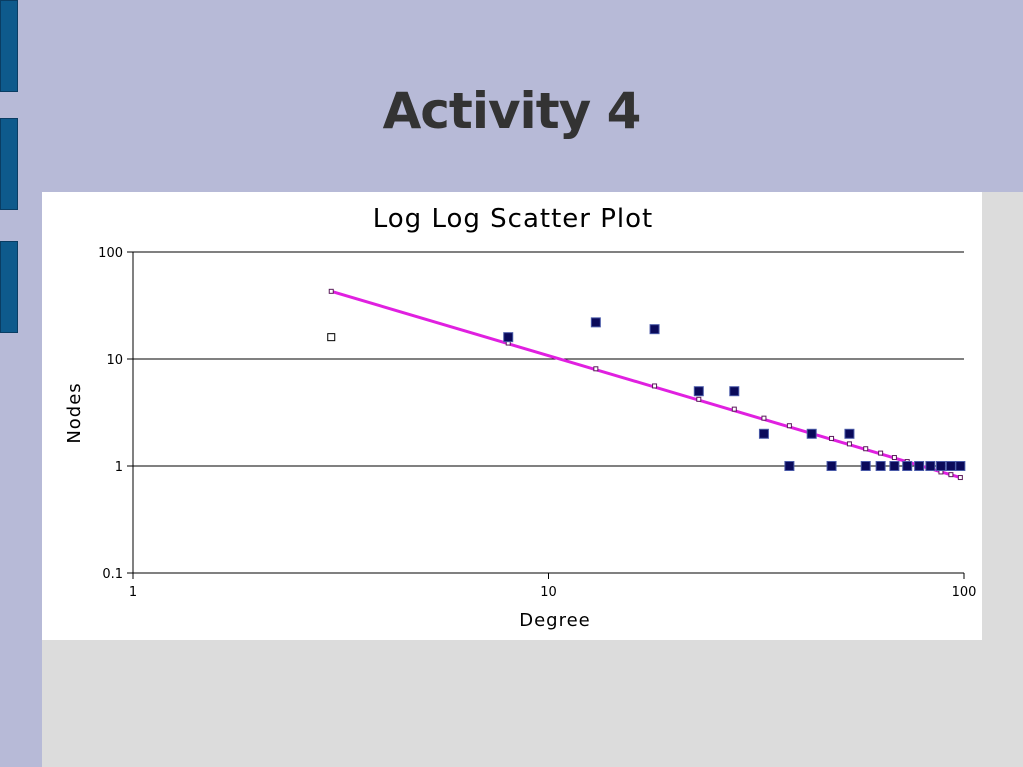 The image size is (1023, 767). Describe the element at coordinates (112, 574) in the screenshot. I see `y-tick-label: 0.1` at that location.